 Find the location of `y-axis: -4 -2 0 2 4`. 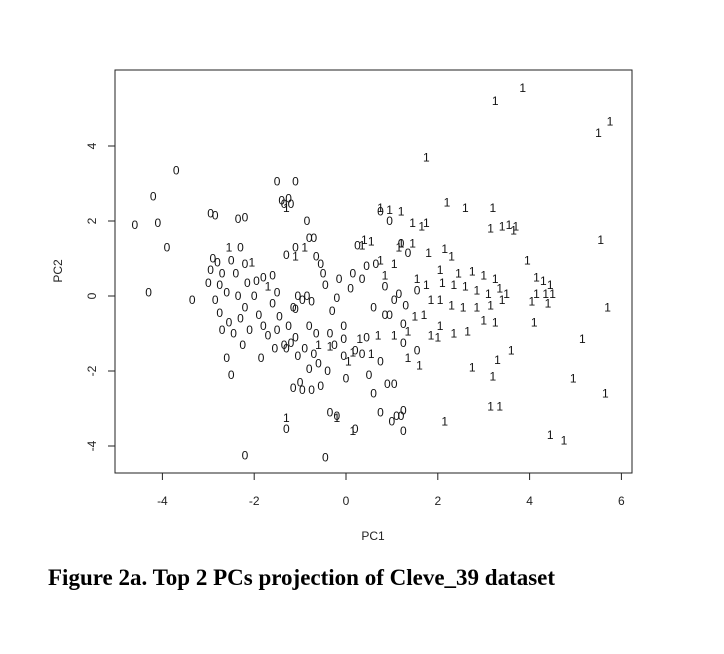

y-axis: -4 -2 0 2 4 is located at coordinates (100, 296).